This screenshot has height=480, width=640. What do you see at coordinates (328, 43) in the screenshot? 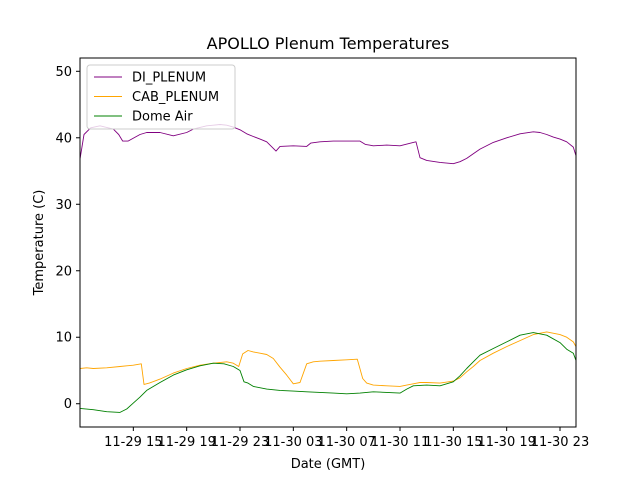
I see `chart-title: APOLLO Plenum Temperatures` at bounding box center [328, 43].